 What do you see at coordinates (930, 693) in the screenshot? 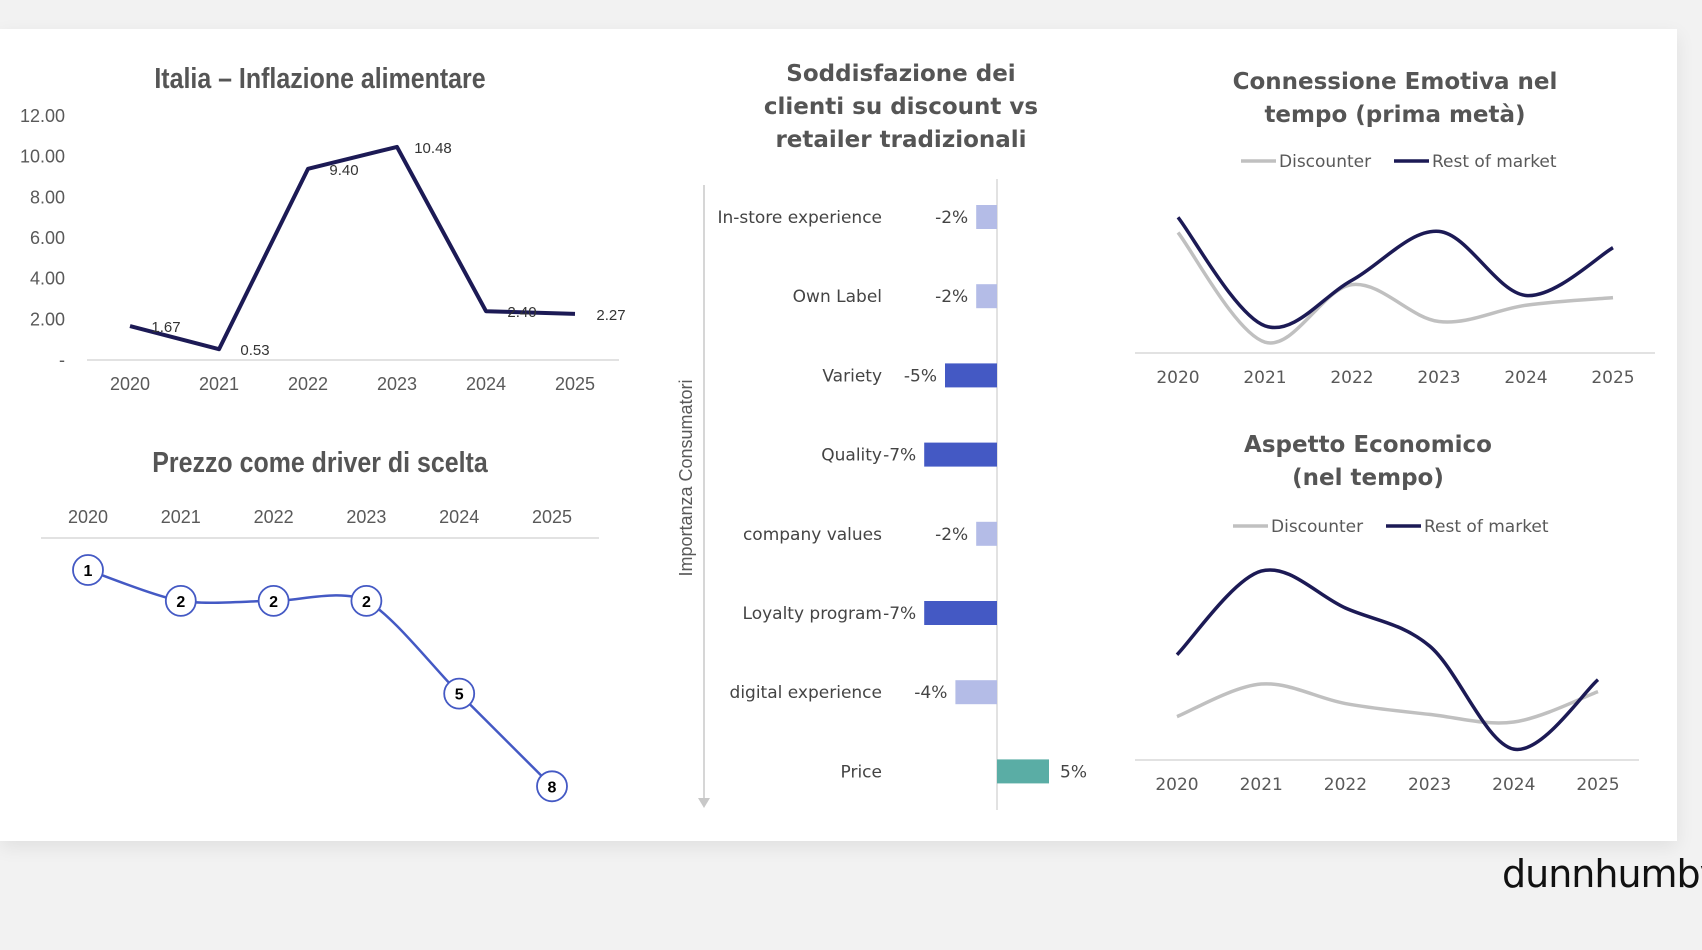
I see `value-label: -4%` at bounding box center [930, 693].